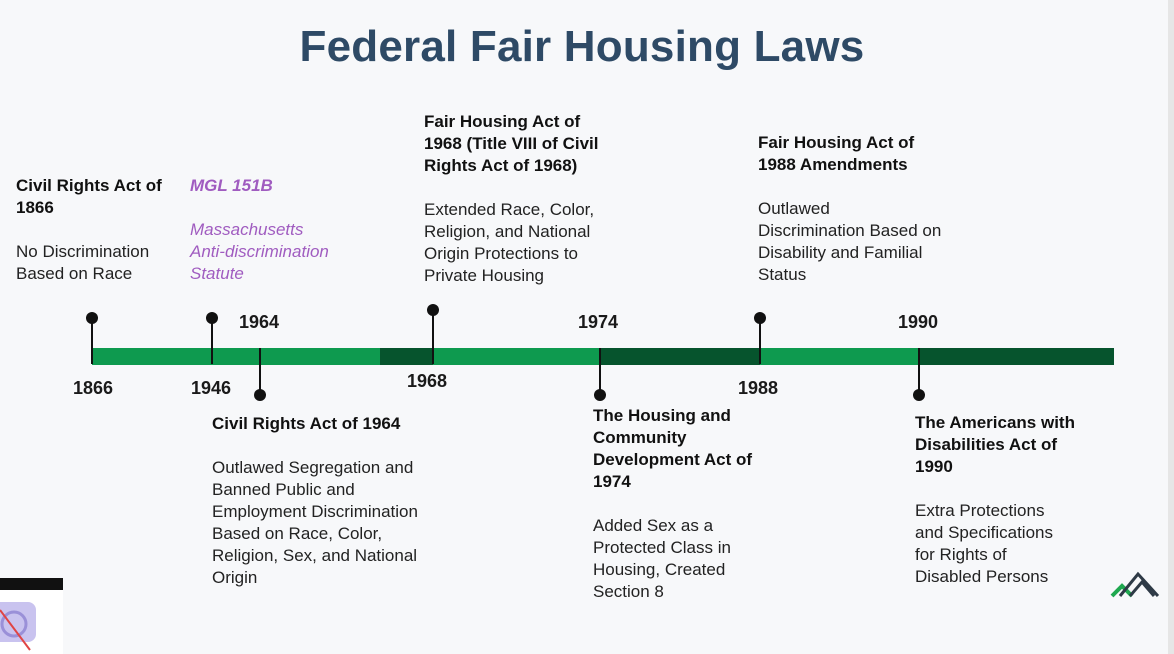 The image size is (1174, 654). I want to click on description-line: Massachusetts, so click(275, 230).